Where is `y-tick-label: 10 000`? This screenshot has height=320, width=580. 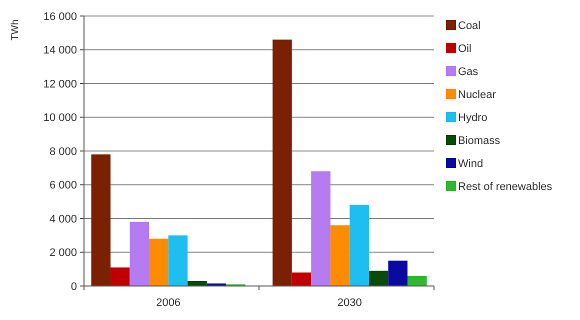
y-tick-label: 10 000 is located at coordinates (60, 118).